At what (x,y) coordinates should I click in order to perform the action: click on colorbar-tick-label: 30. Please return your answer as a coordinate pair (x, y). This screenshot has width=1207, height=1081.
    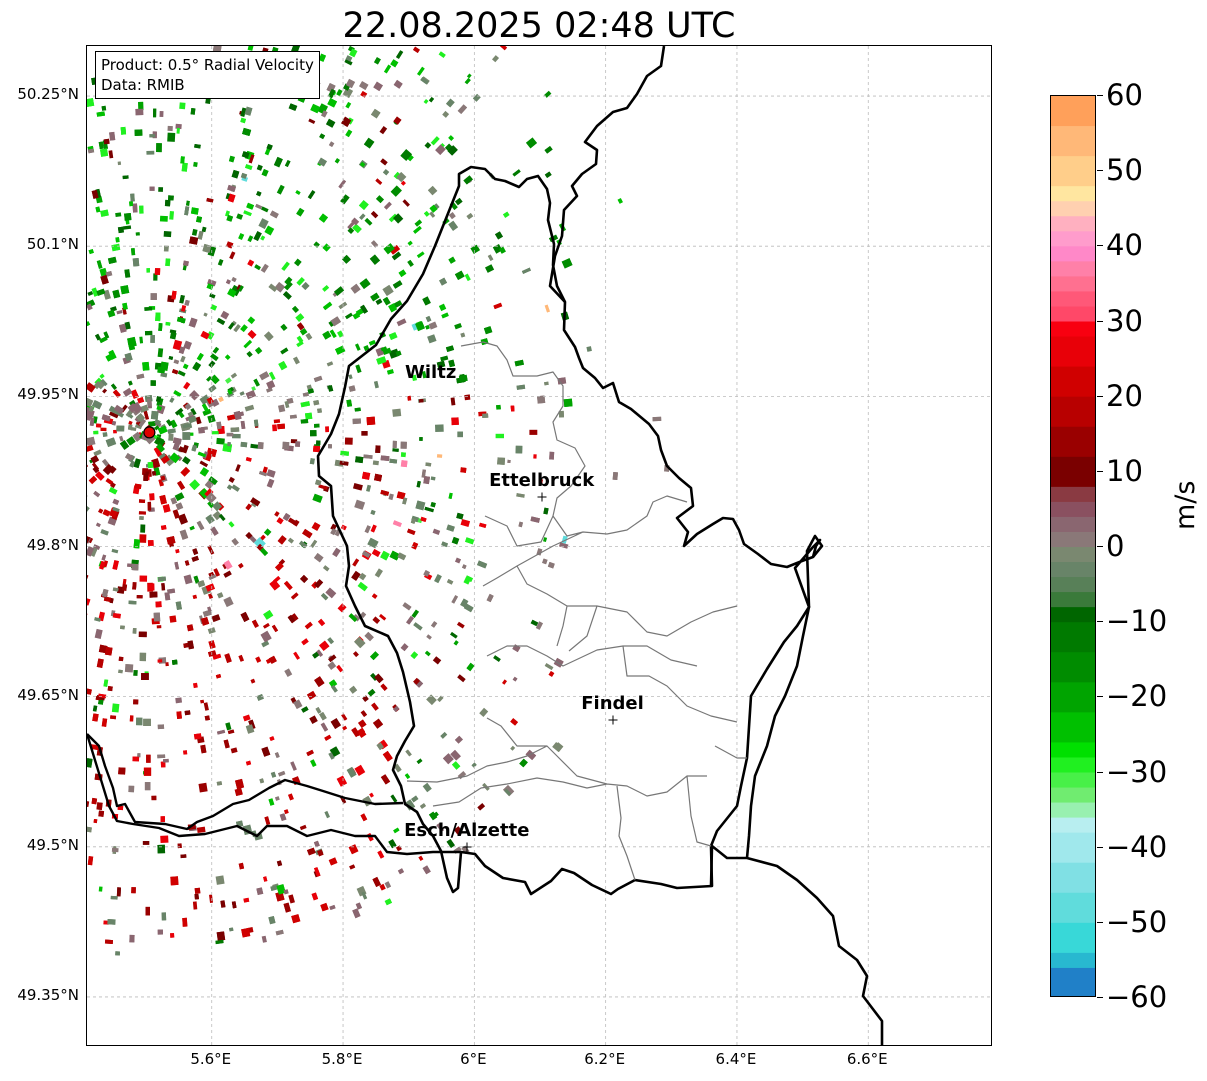
    Looking at the image, I should click on (1124, 320).